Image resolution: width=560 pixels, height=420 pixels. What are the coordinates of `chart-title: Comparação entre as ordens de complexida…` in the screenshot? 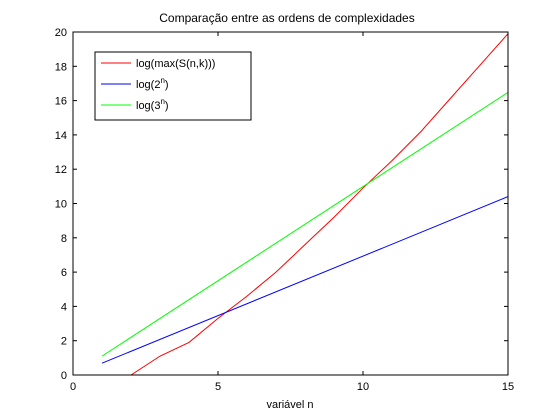 It's located at (286, 18).